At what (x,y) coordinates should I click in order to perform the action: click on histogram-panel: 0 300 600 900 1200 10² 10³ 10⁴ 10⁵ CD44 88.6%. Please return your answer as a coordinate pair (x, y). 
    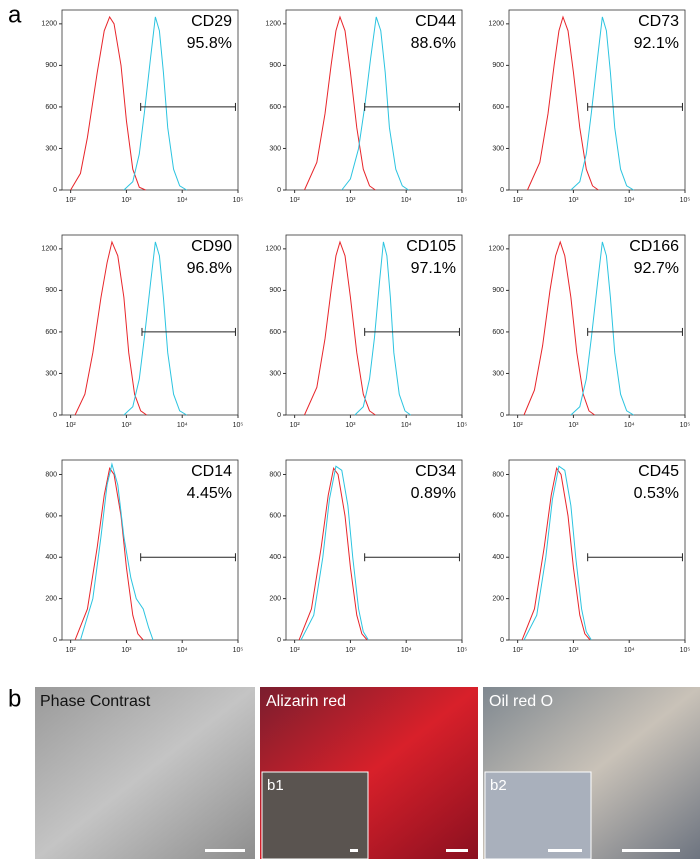
    Looking at the image, I should click on (366, 106).